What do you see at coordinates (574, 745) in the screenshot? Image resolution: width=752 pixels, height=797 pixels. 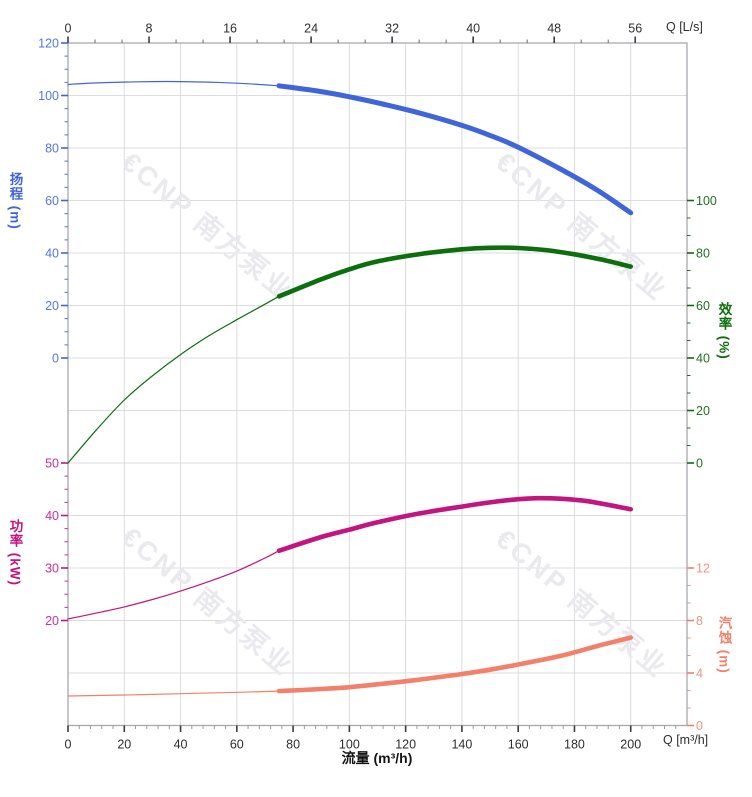 I see `bottom-axis-tick-label: 180` at bounding box center [574, 745].